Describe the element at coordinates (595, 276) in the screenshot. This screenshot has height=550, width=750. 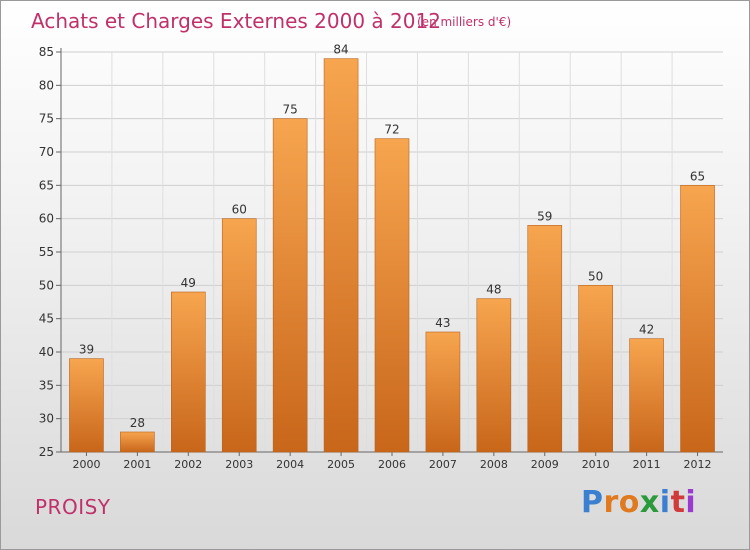
I see `bar-value-label-2010: 50` at that location.